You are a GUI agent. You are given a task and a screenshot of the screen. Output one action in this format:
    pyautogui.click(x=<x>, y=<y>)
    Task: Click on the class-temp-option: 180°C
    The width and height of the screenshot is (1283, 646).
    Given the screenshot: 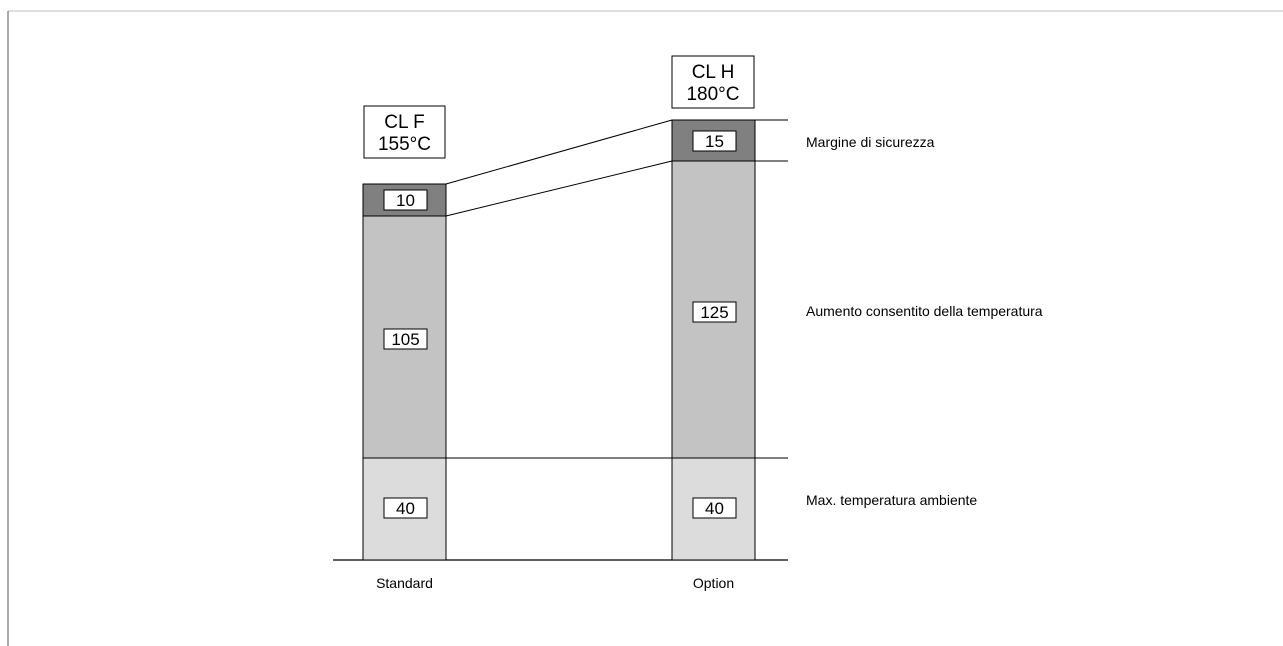 What is the action you would take?
    pyautogui.click(x=712, y=94)
    